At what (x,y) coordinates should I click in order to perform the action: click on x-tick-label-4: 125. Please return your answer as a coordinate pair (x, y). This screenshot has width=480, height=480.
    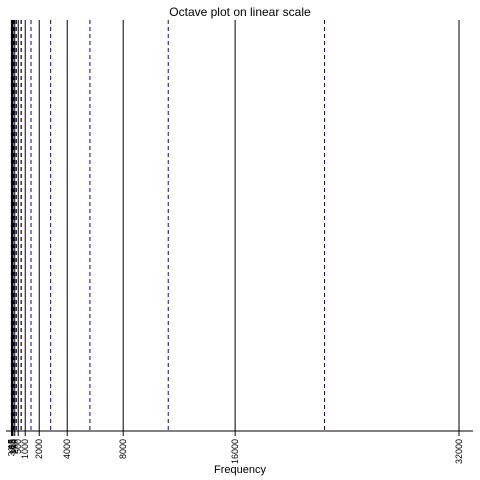
    Looking at the image, I should click on (13, 446).